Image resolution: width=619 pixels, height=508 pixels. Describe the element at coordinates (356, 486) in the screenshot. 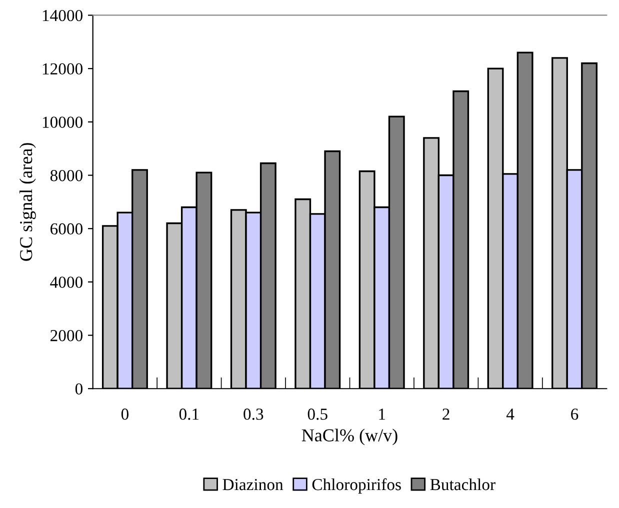

I see `legend-label: Chloropirifos` at that location.